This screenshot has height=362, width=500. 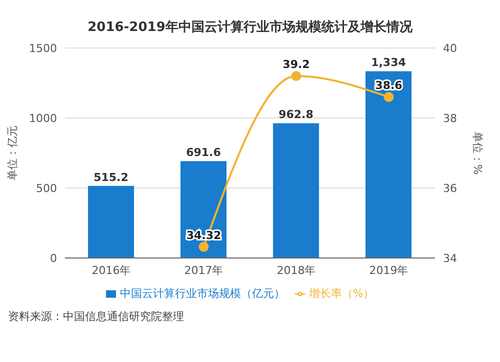 I want to click on data-label: 962.8, so click(x=296, y=115).